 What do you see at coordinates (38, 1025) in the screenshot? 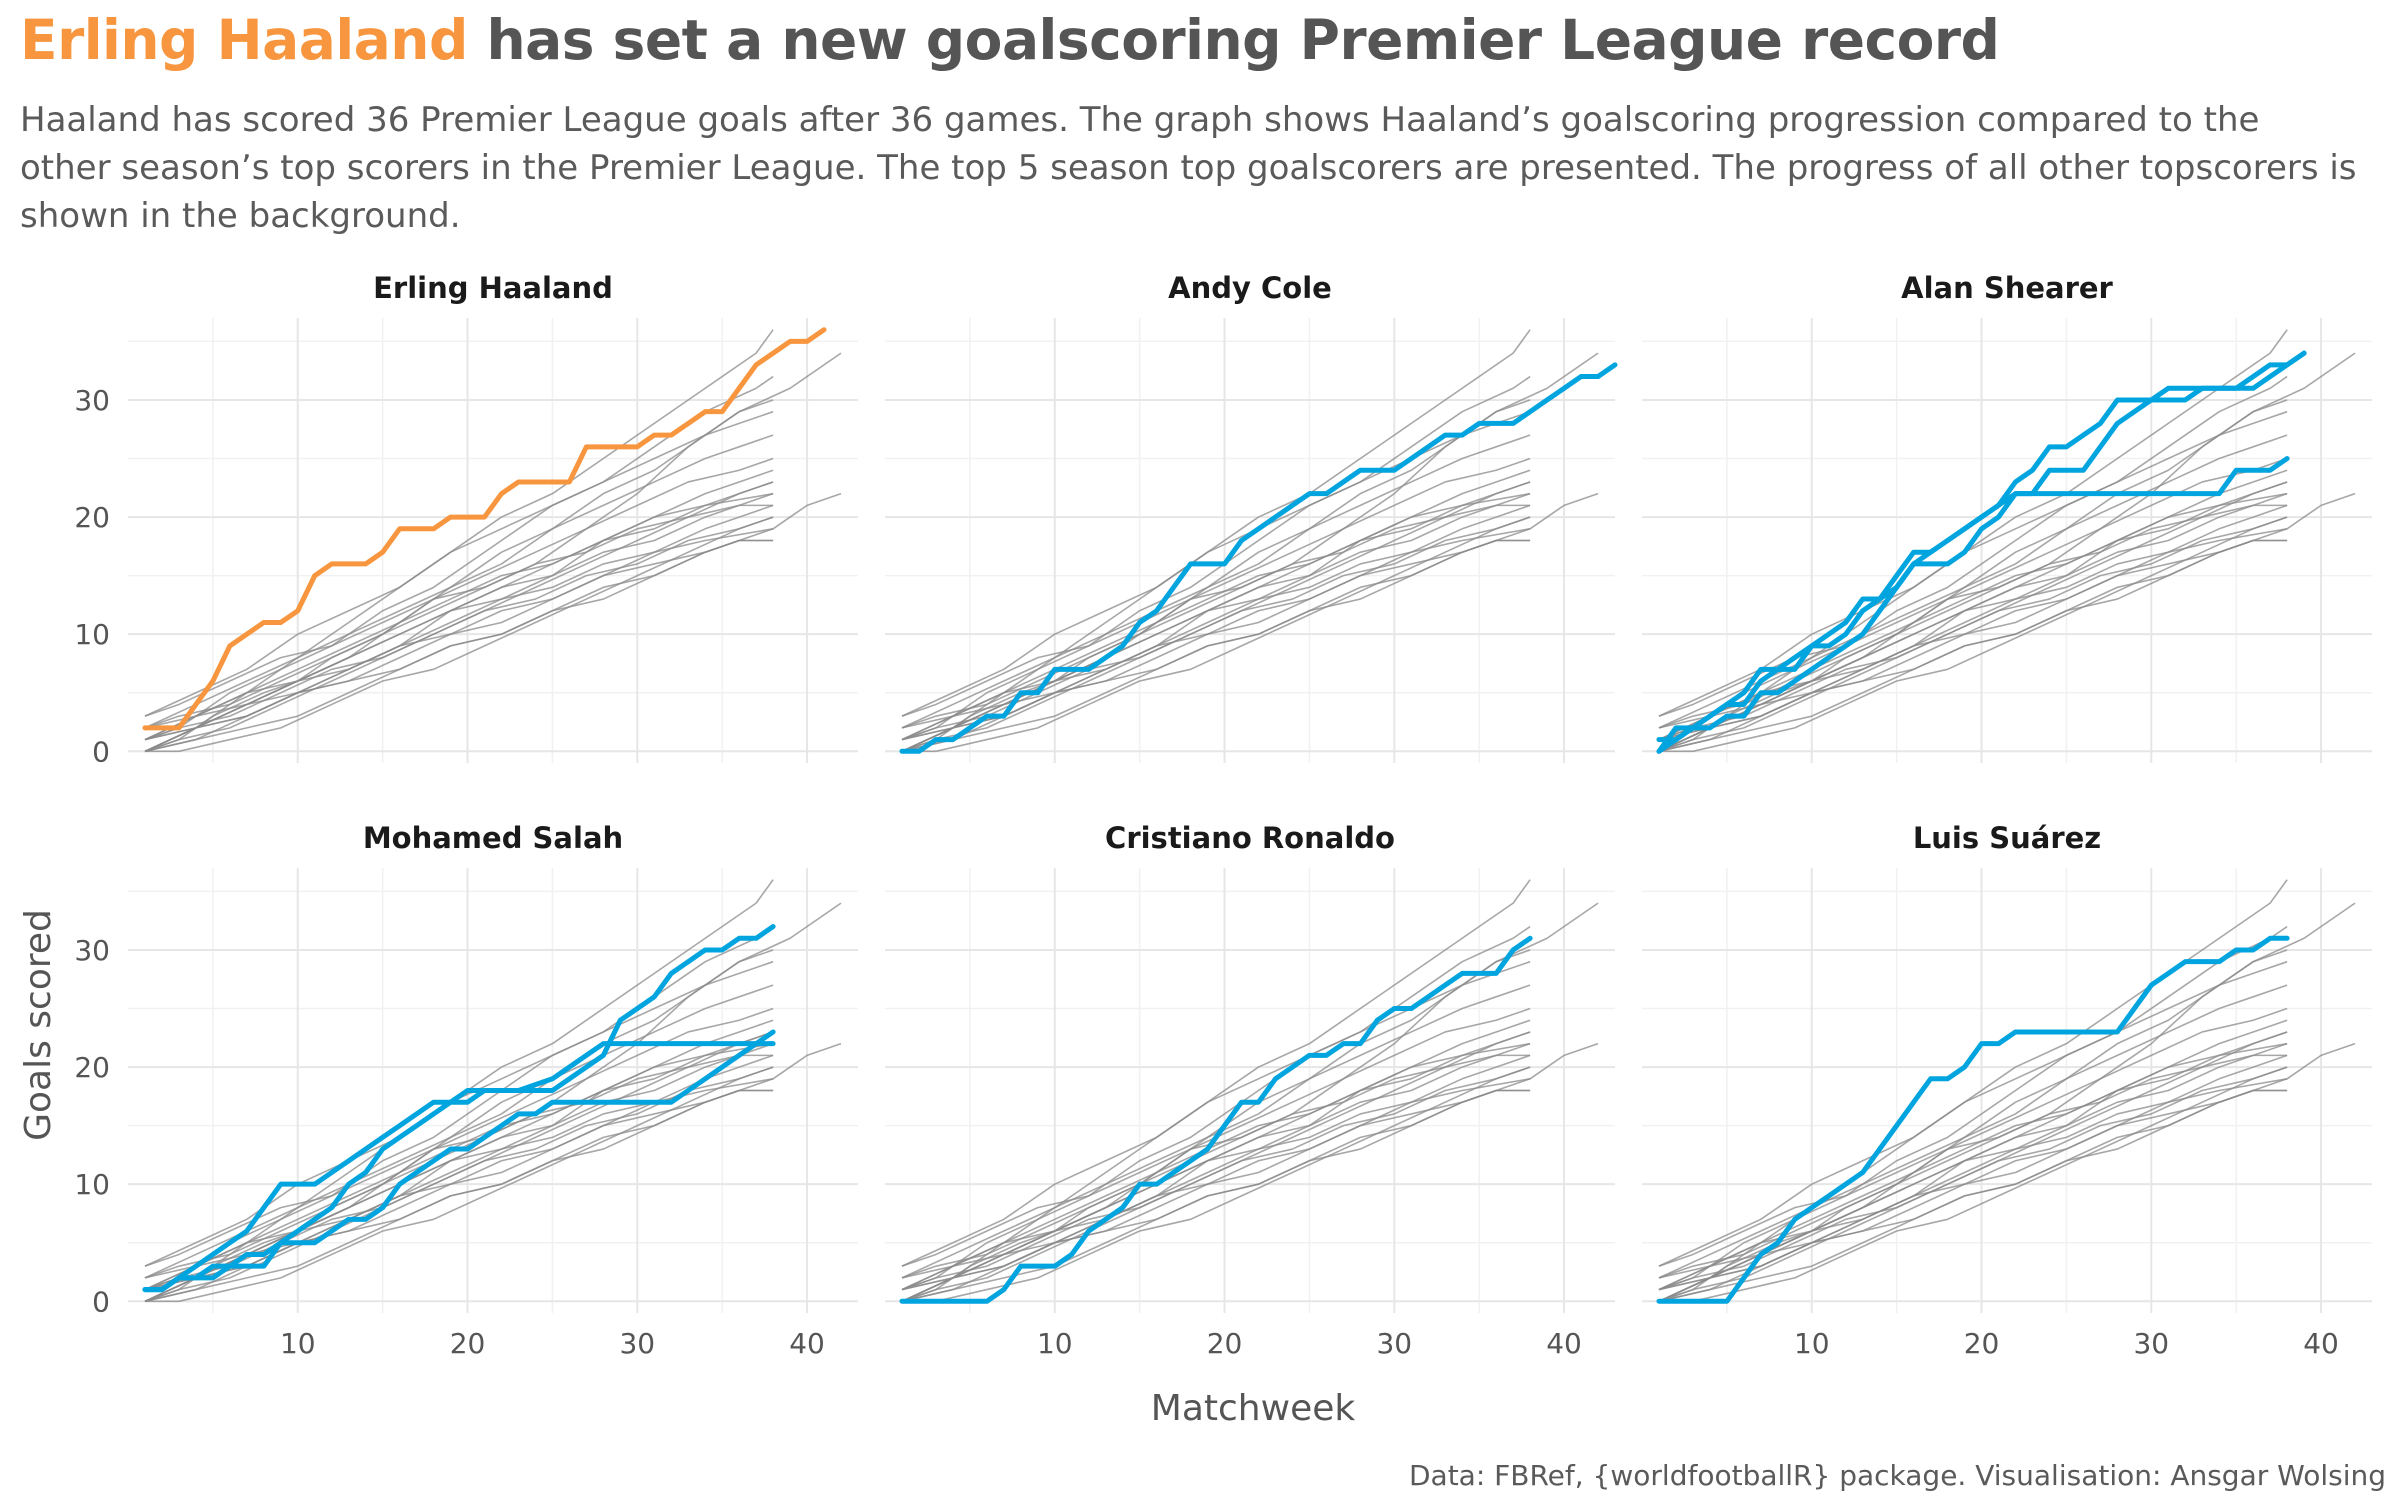
I see `y-axis-label: Goals scored` at bounding box center [38, 1025].